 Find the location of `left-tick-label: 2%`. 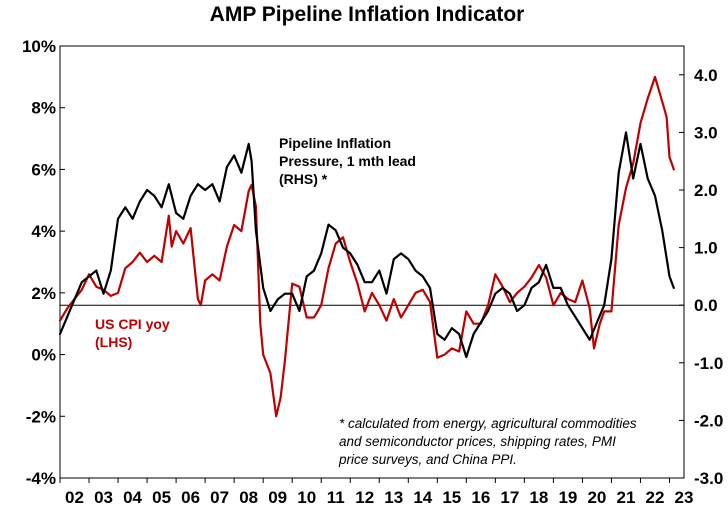

left-tick-label: 2% is located at coordinates (43, 293).